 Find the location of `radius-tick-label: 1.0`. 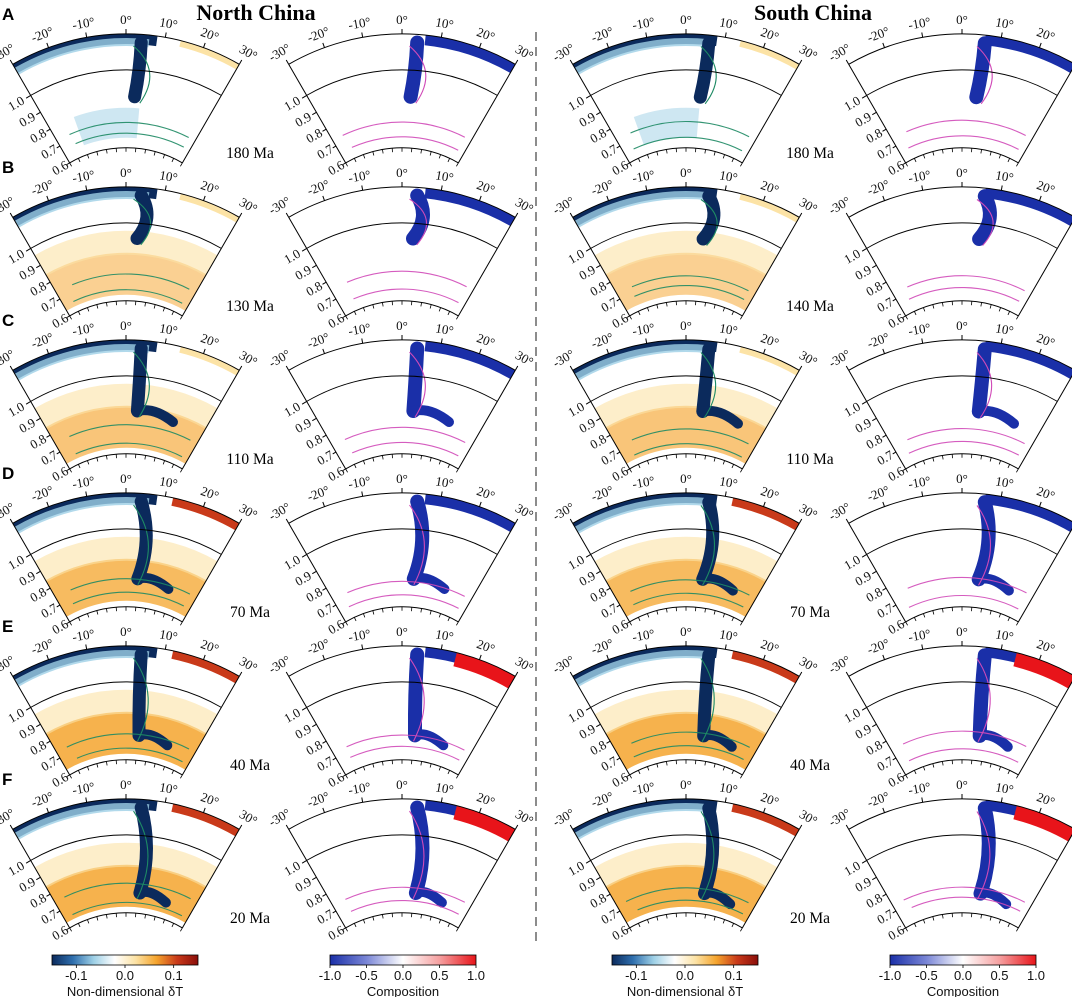

radius-tick-label: 1.0 is located at coordinates (16, 868).